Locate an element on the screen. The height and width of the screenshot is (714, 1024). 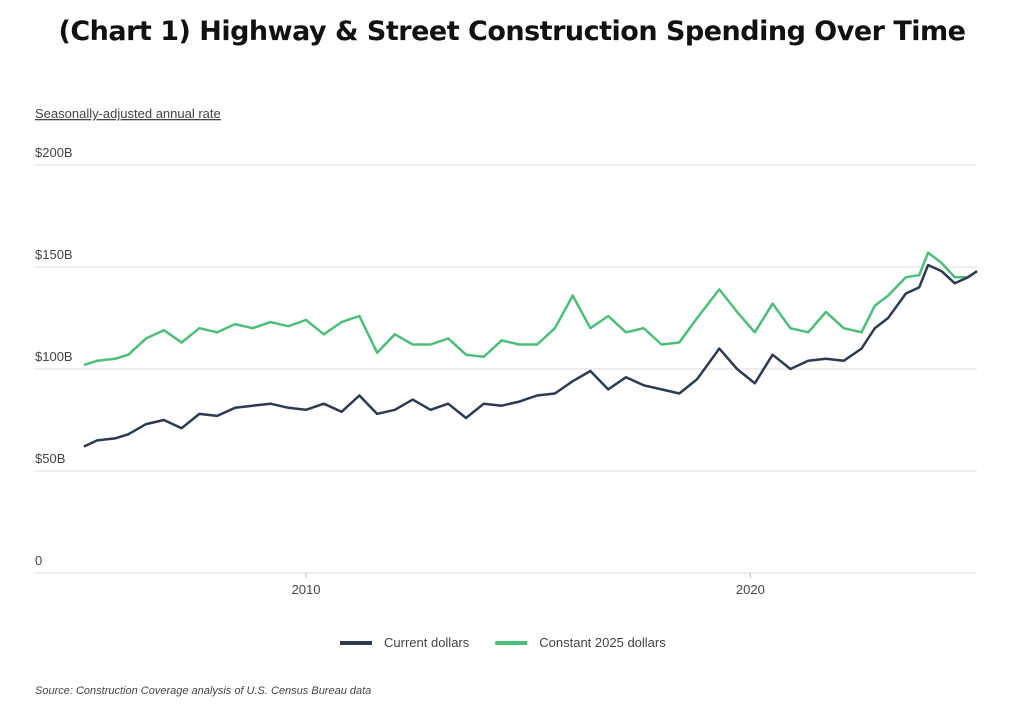
legend-label: Constant 2025 dollars is located at coordinates (602, 642).